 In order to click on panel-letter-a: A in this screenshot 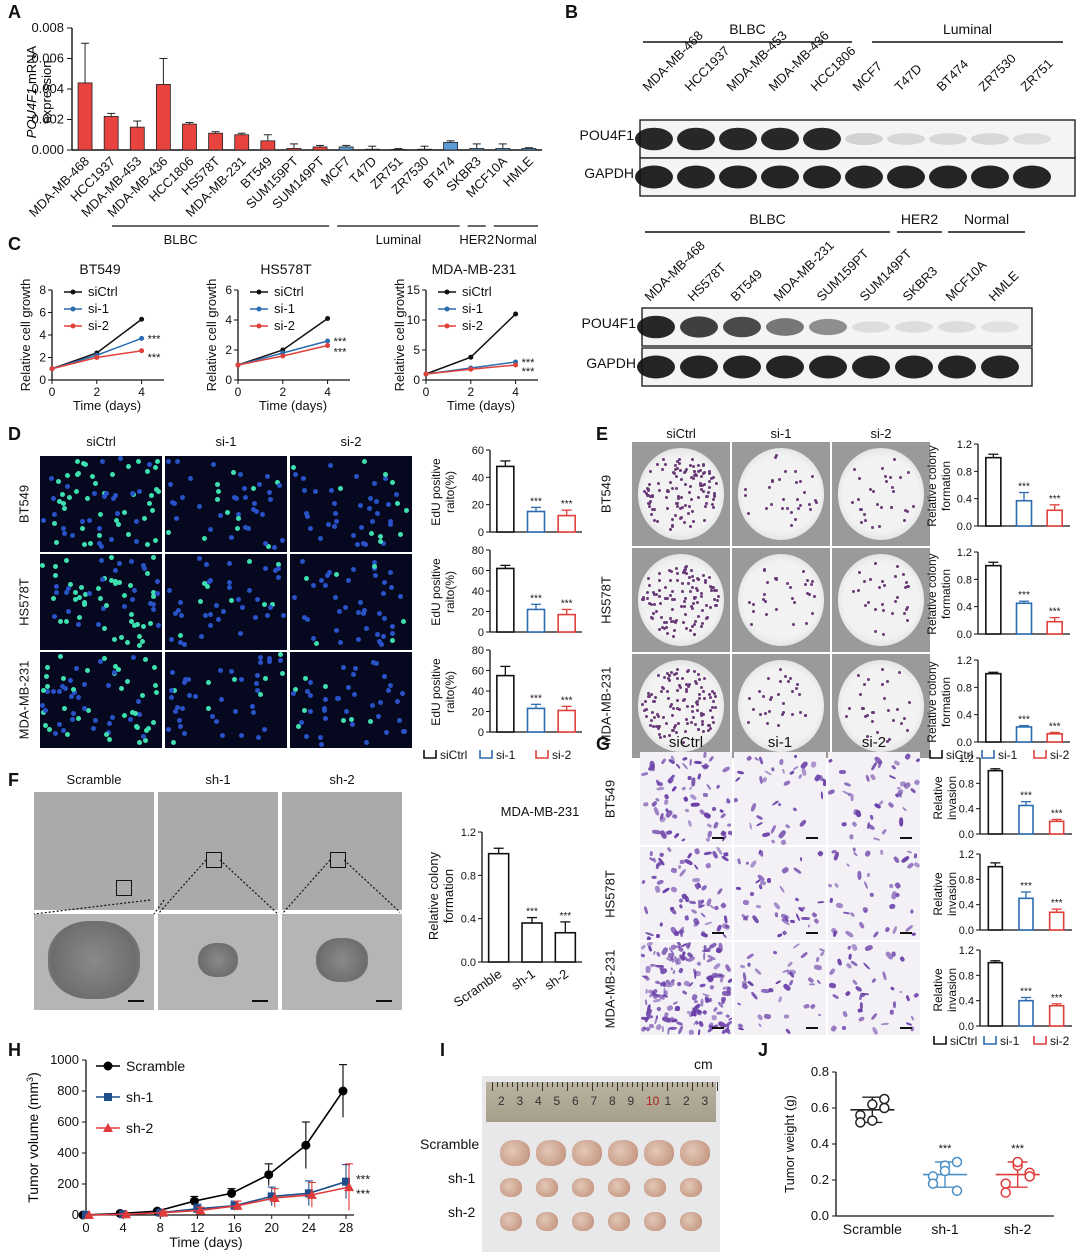, I will do `click(14, 12)`.